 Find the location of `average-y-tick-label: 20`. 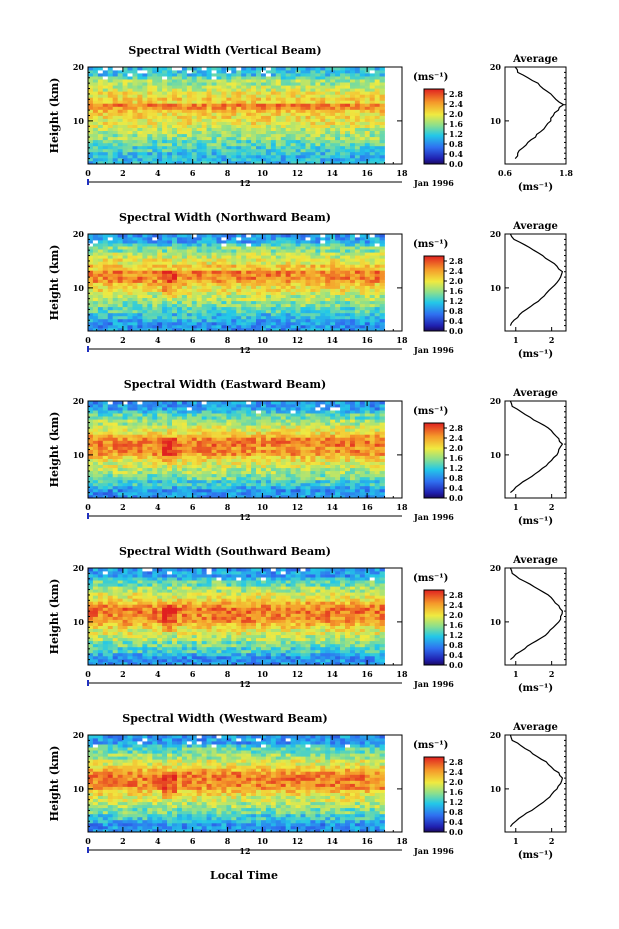

average-y-tick-label: 20 is located at coordinates (496, 67).